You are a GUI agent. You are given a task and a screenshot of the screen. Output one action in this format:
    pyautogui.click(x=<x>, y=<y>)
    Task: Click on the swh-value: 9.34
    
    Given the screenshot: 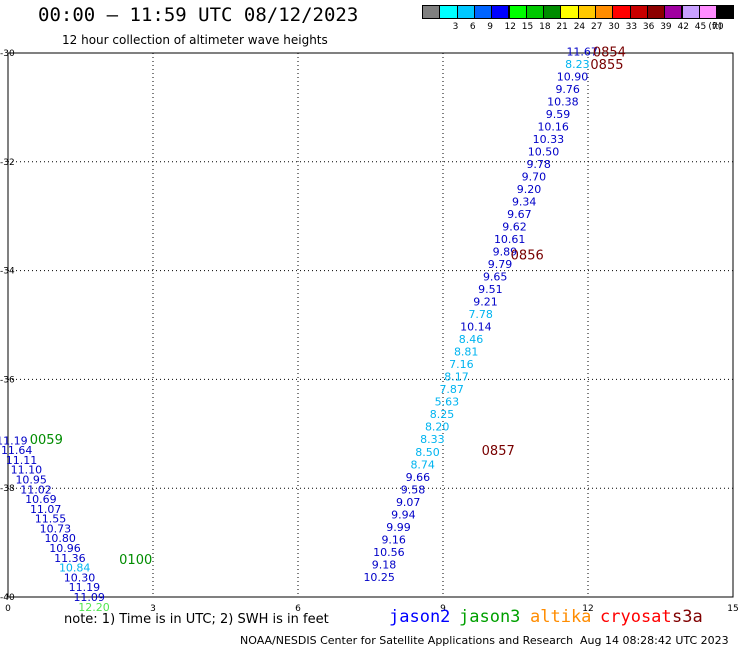 What is the action you would take?
    pyautogui.click(x=524, y=202)
    